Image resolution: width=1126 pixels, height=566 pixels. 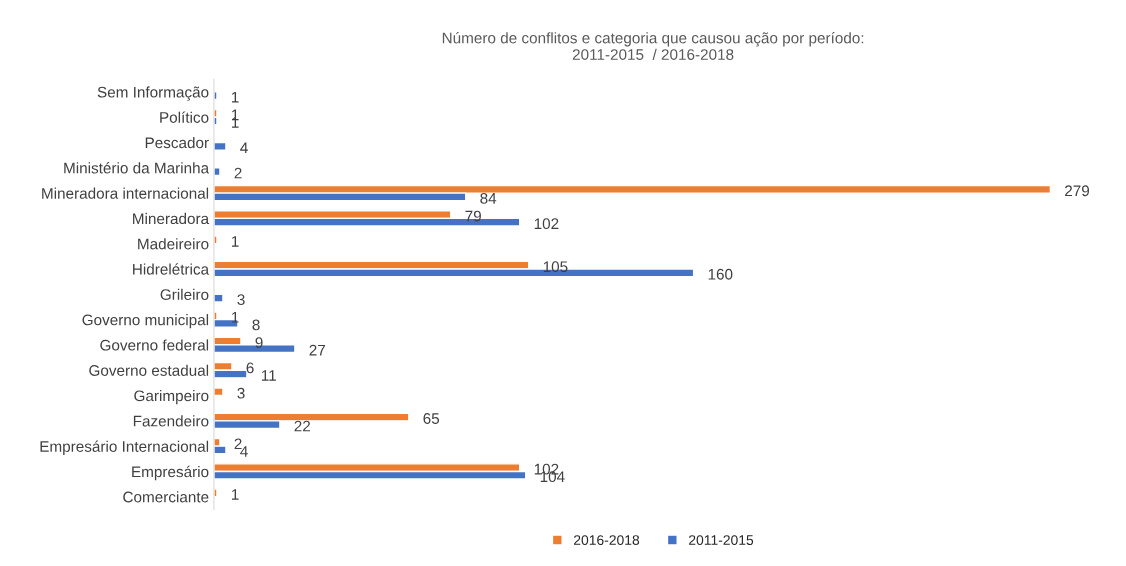 What do you see at coordinates (125, 193) in the screenshot?
I see `y-tick-label: Mineradora internacional` at bounding box center [125, 193].